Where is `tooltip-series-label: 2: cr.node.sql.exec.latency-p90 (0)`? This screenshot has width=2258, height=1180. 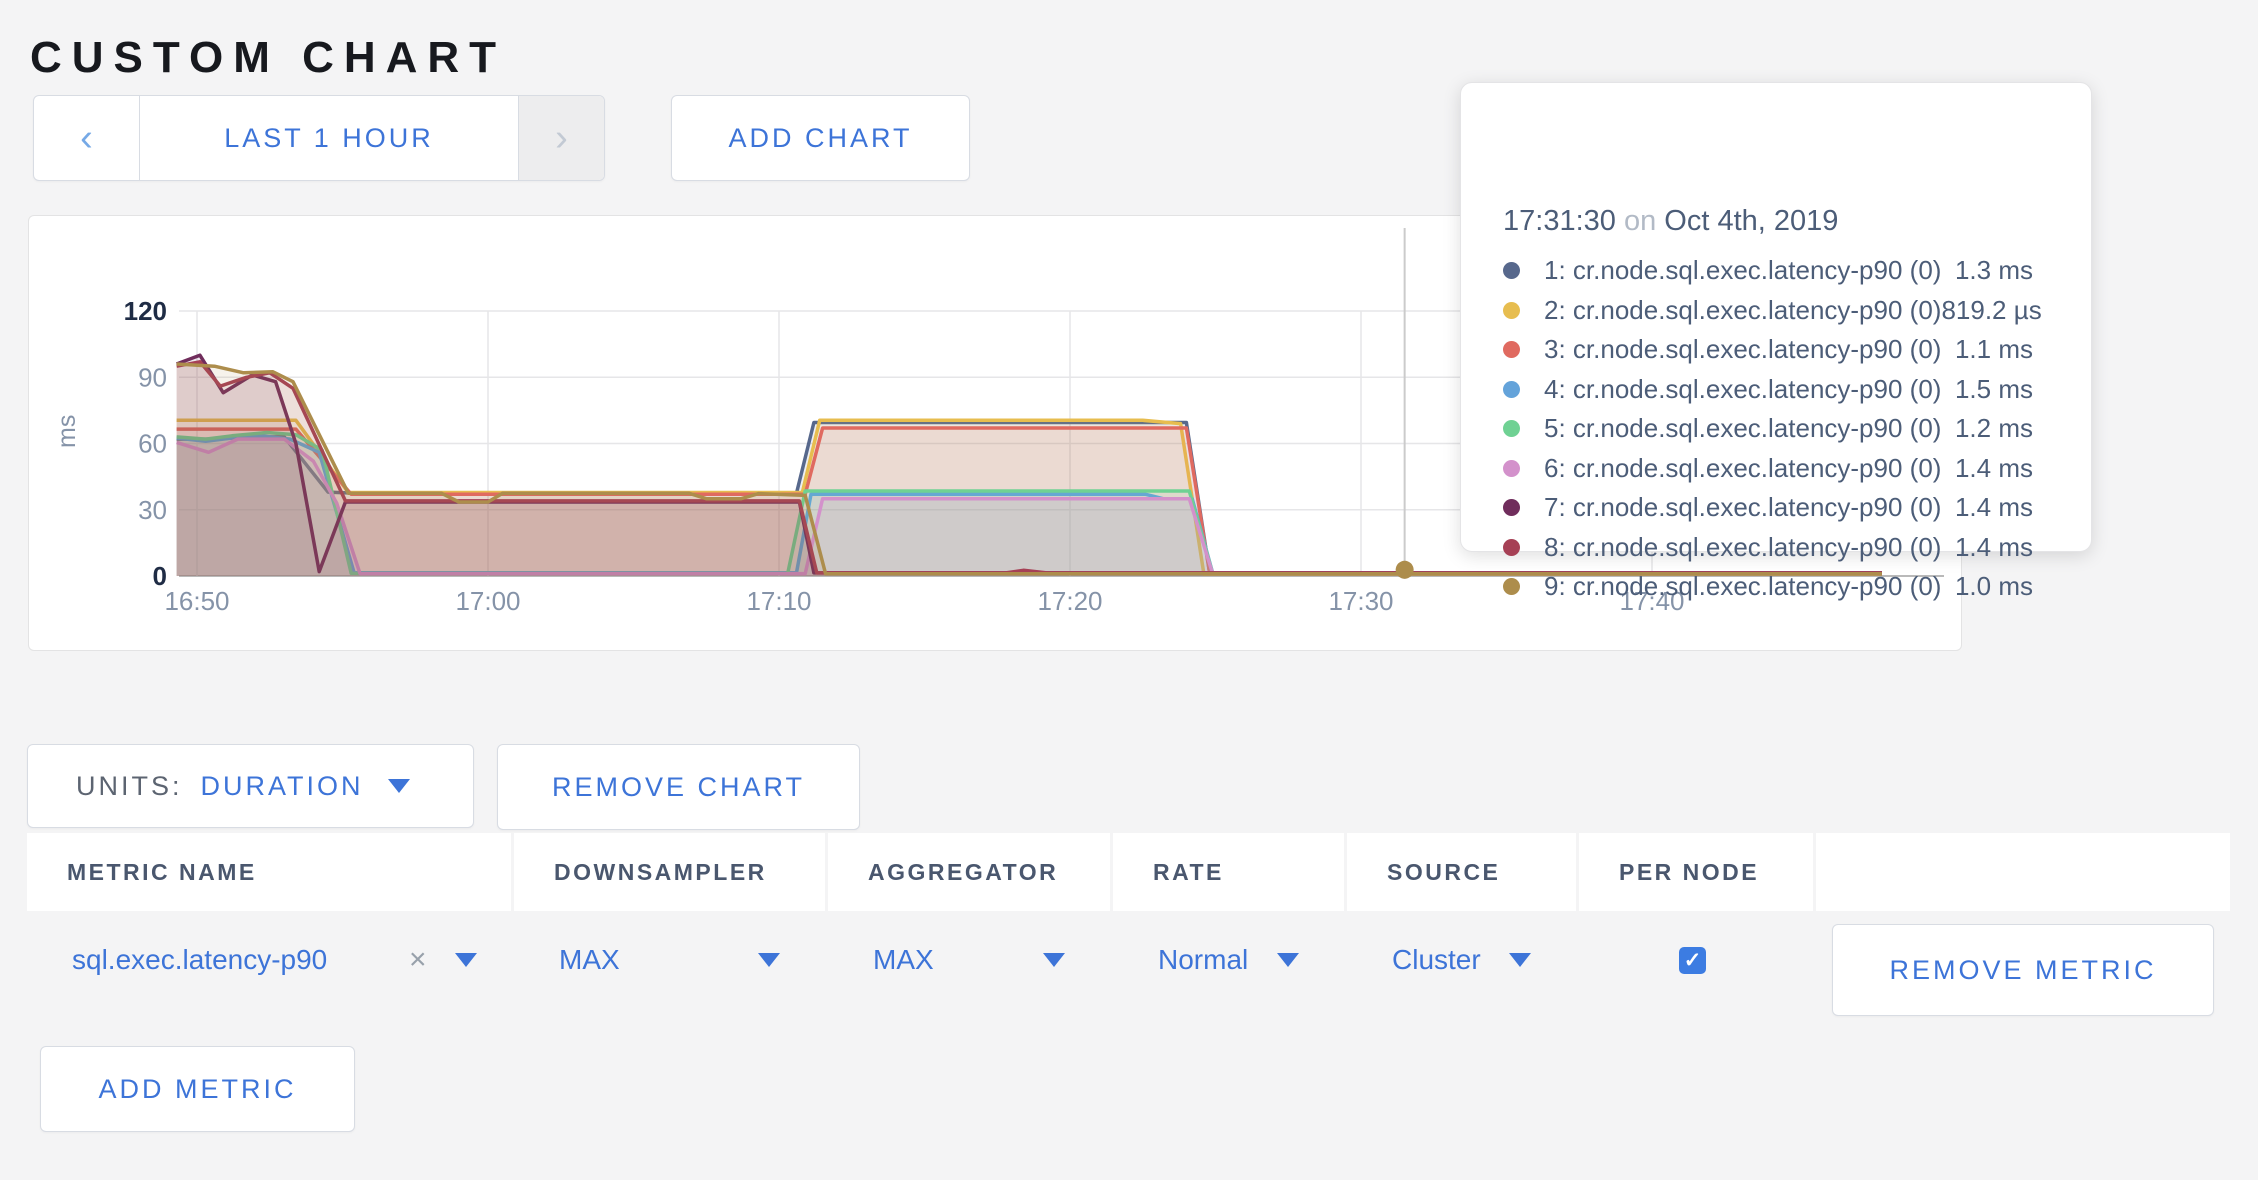
tooltip-series-label: 2: cr.node.sql.exec.latency-p90 (0) is located at coordinates (1743, 309).